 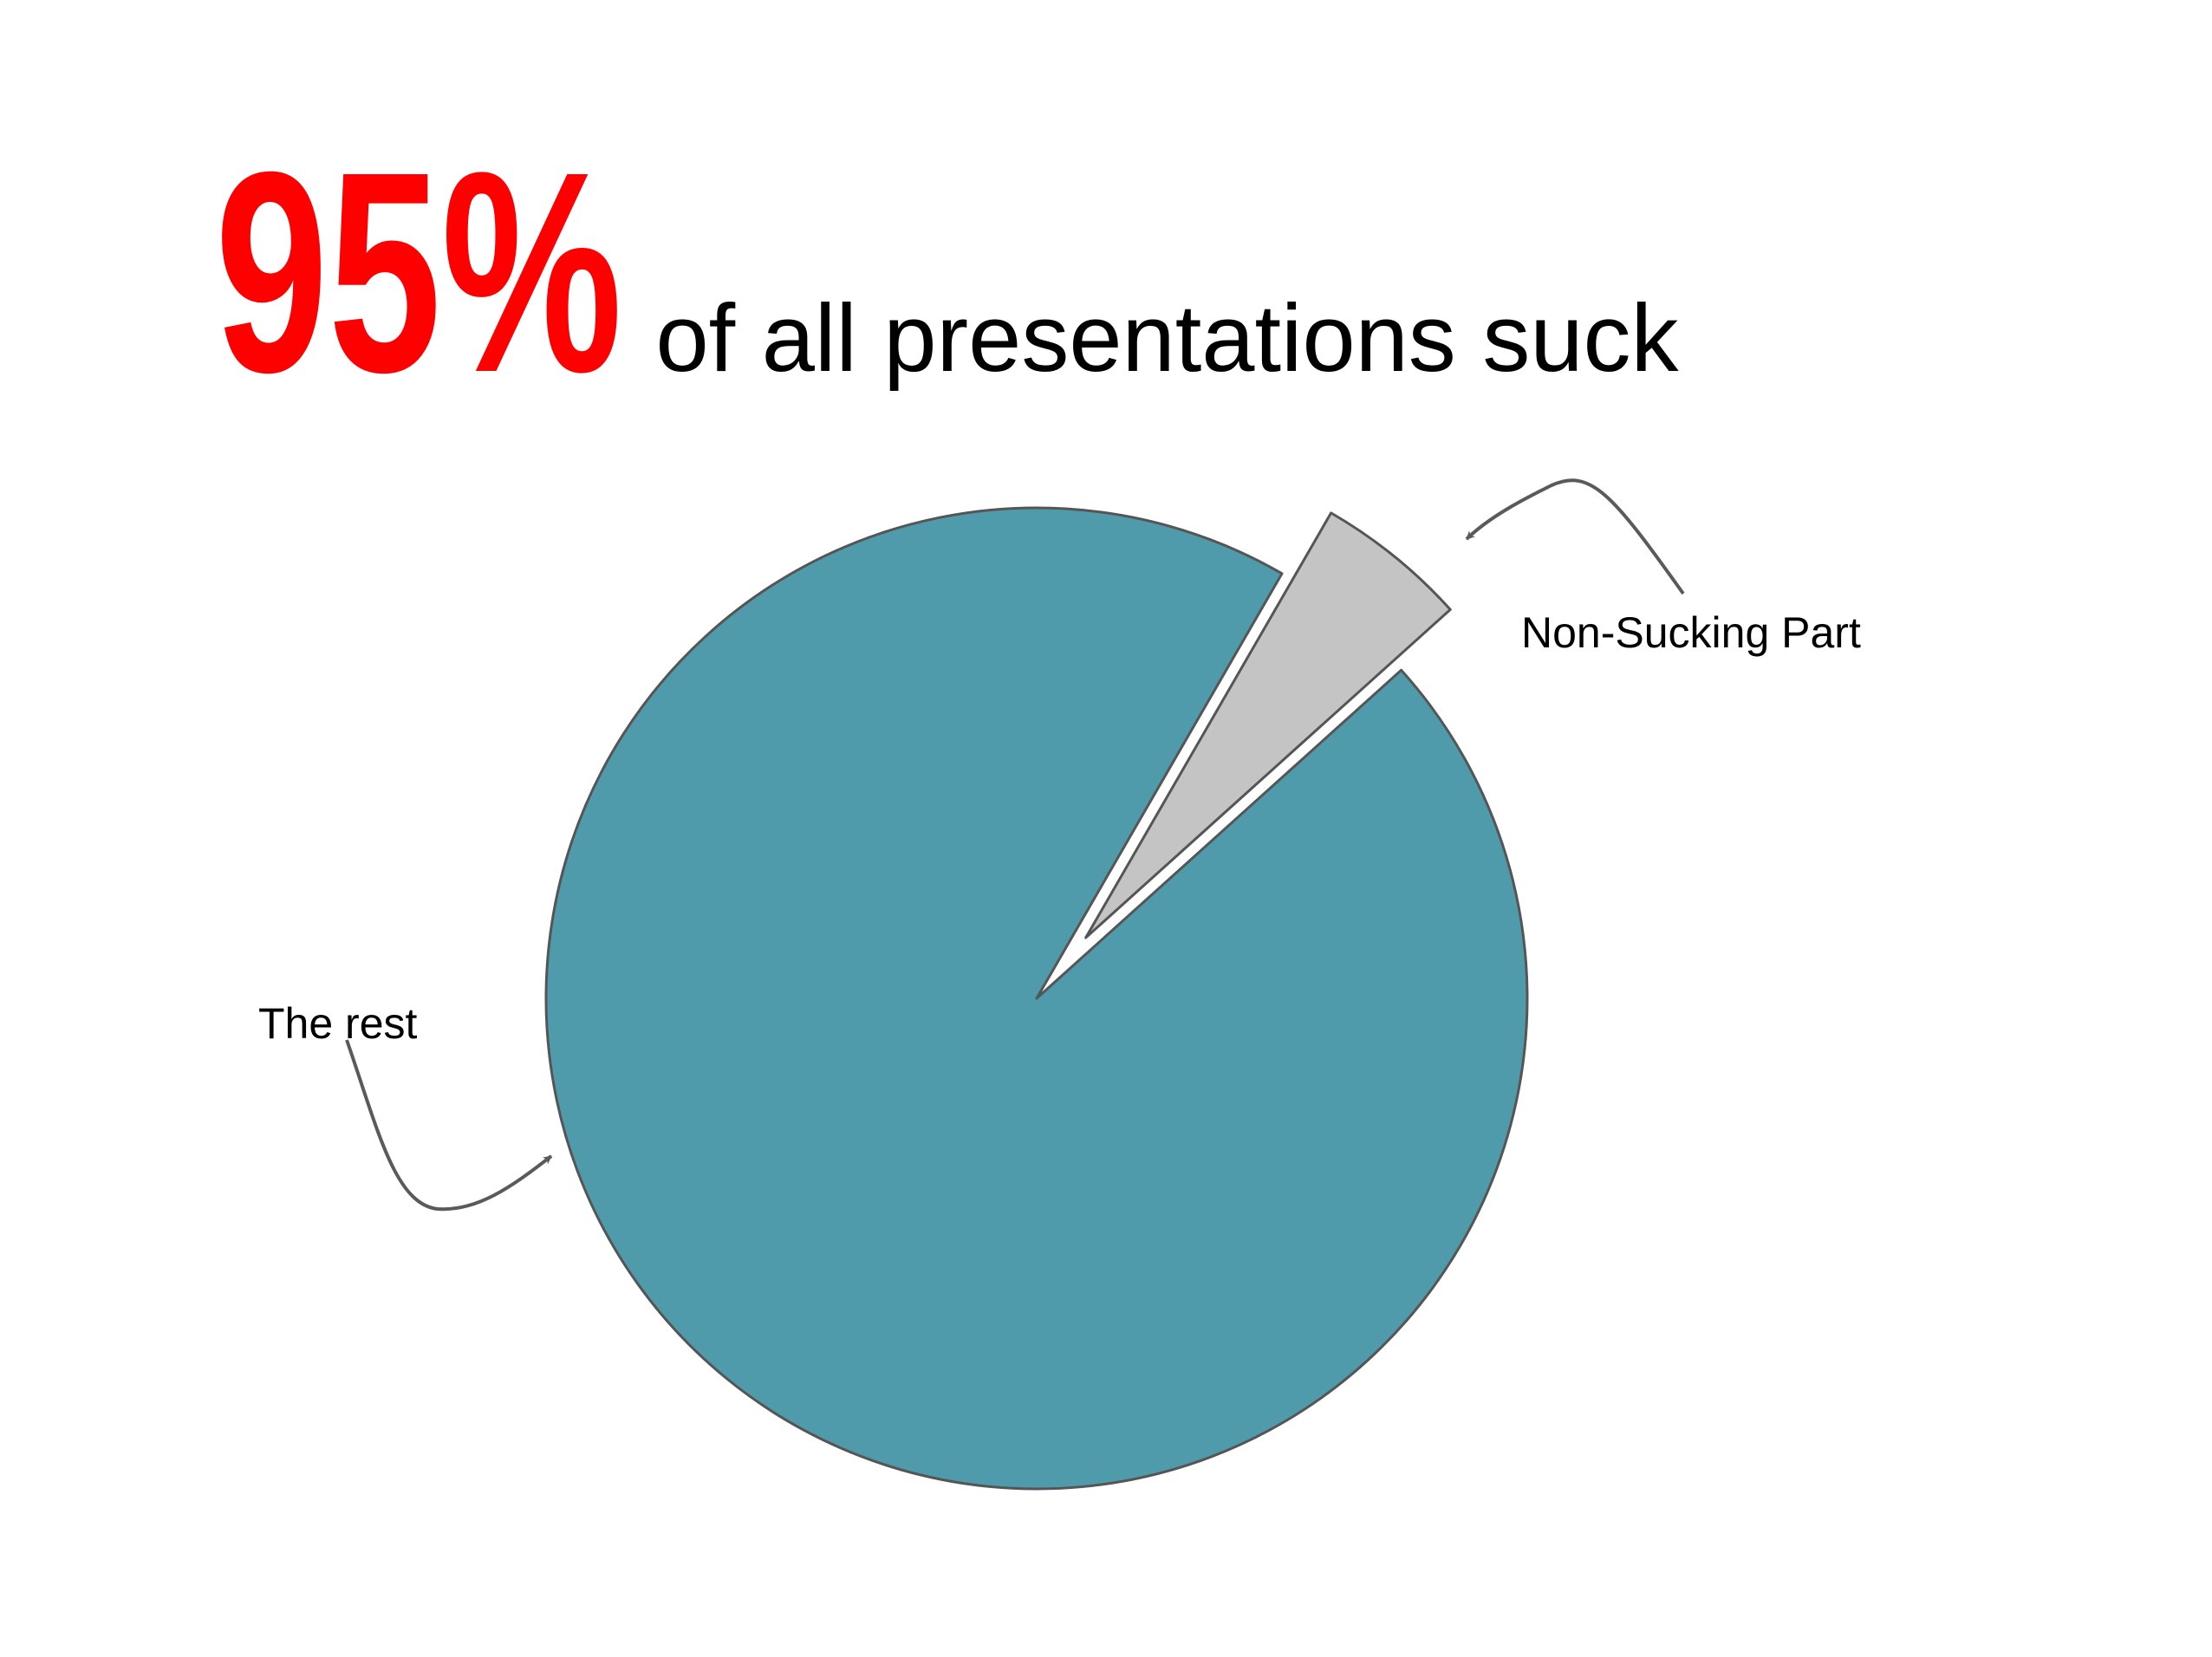 What do you see at coordinates (947, 272) in the screenshot?
I see `headline-text: 95% of all presentations suck` at bounding box center [947, 272].